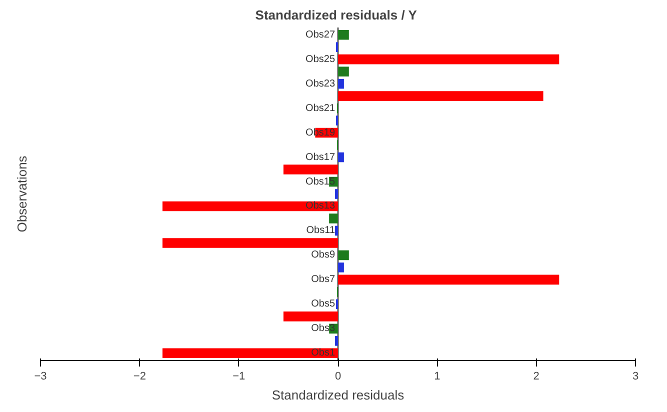  I want to click on x-tick-label: −2, so click(139, 376).